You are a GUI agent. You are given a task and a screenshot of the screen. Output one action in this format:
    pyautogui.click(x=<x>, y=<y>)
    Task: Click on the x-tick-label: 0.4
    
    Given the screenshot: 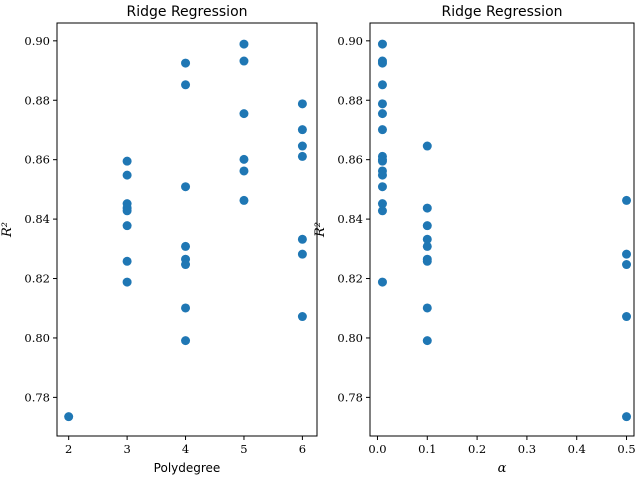 What is the action you would take?
    pyautogui.click(x=577, y=449)
    